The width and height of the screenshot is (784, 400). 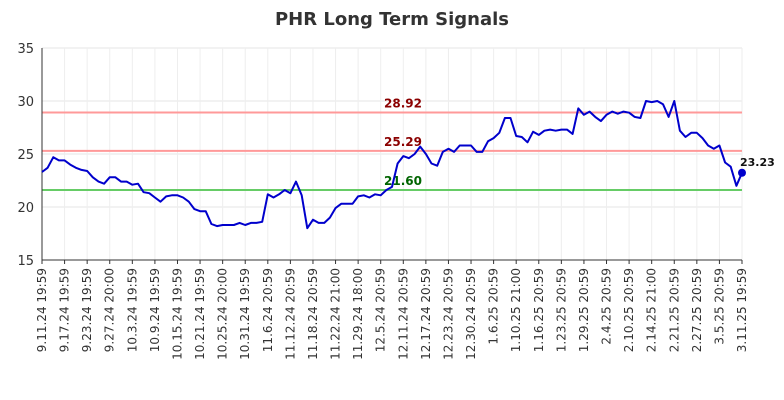 What do you see at coordinates (757, 162) in the screenshot?
I see `last-value-label: 23.23` at bounding box center [757, 162].